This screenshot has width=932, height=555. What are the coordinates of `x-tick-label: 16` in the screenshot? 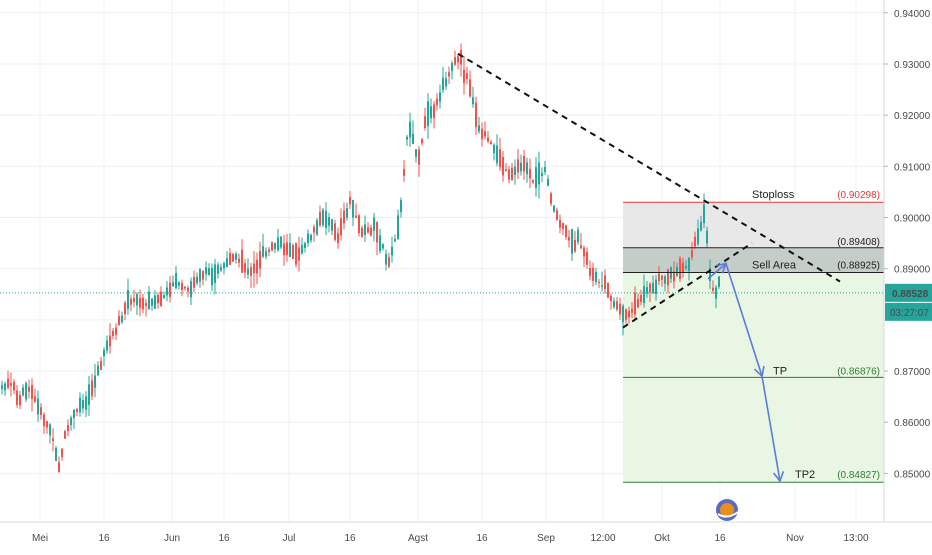 It's located at (104, 538).